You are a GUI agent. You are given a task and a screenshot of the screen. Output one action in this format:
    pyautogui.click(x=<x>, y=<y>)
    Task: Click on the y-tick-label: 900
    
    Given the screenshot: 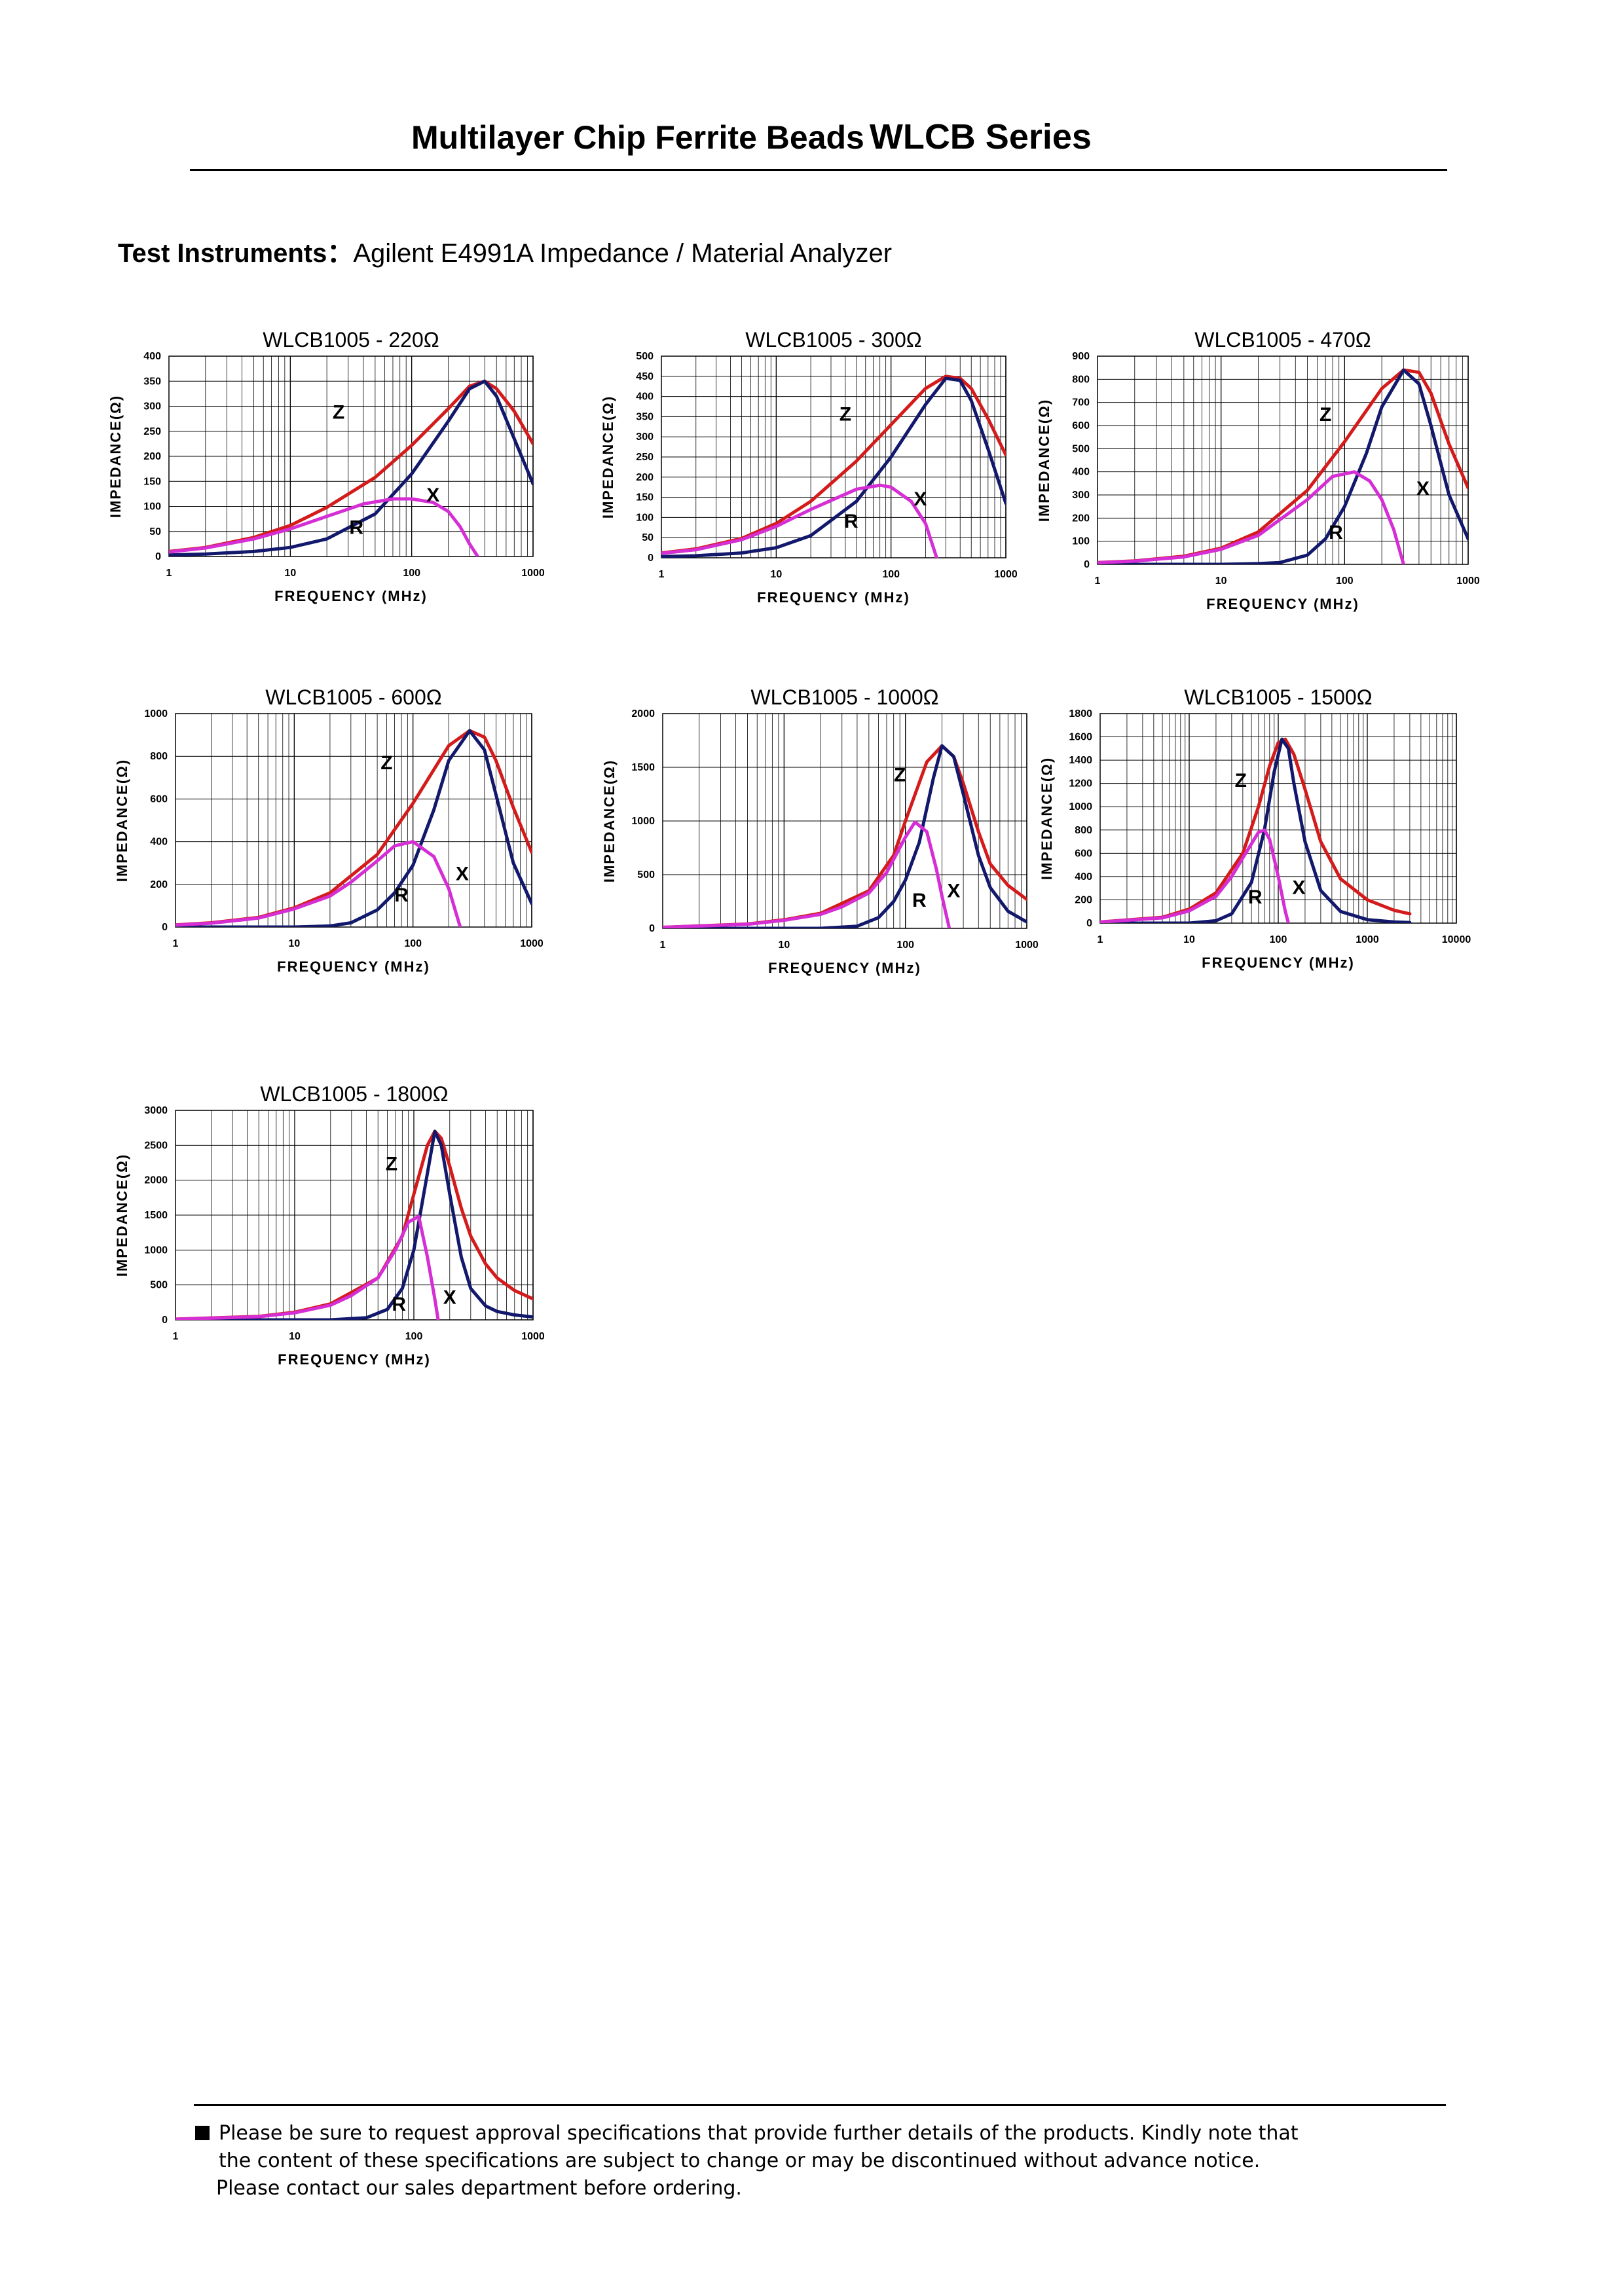 What is the action you would take?
    pyautogui.click(x=1081, y=356)
    